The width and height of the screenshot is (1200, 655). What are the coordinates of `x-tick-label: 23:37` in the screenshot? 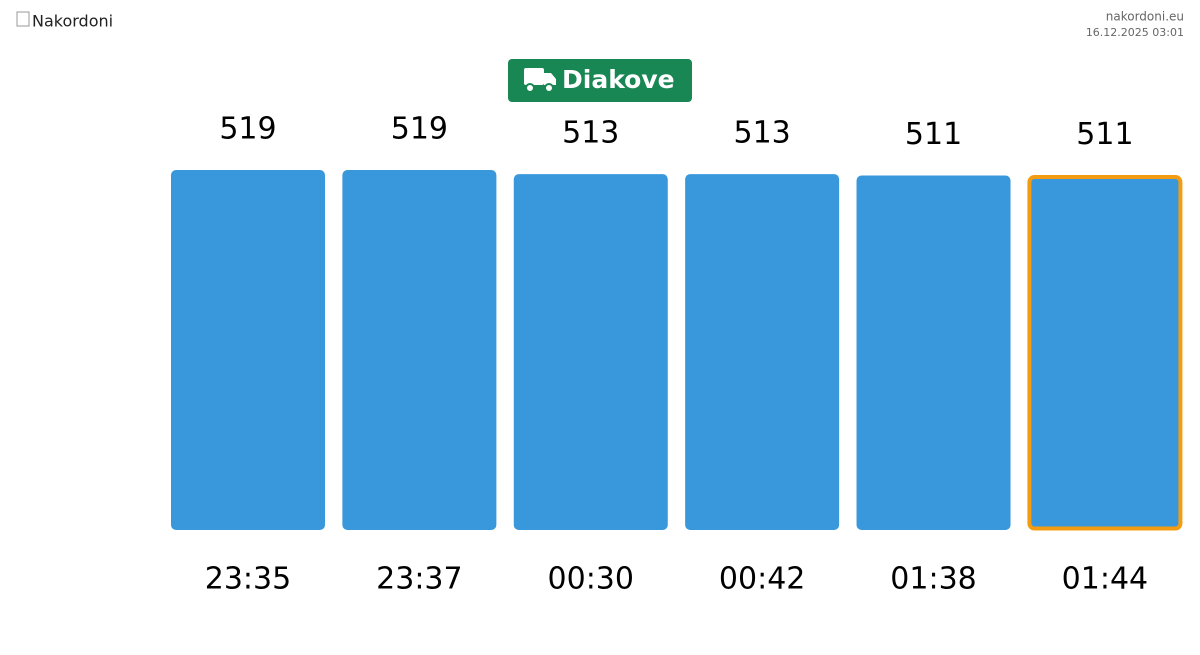 It's located at (419, 579).